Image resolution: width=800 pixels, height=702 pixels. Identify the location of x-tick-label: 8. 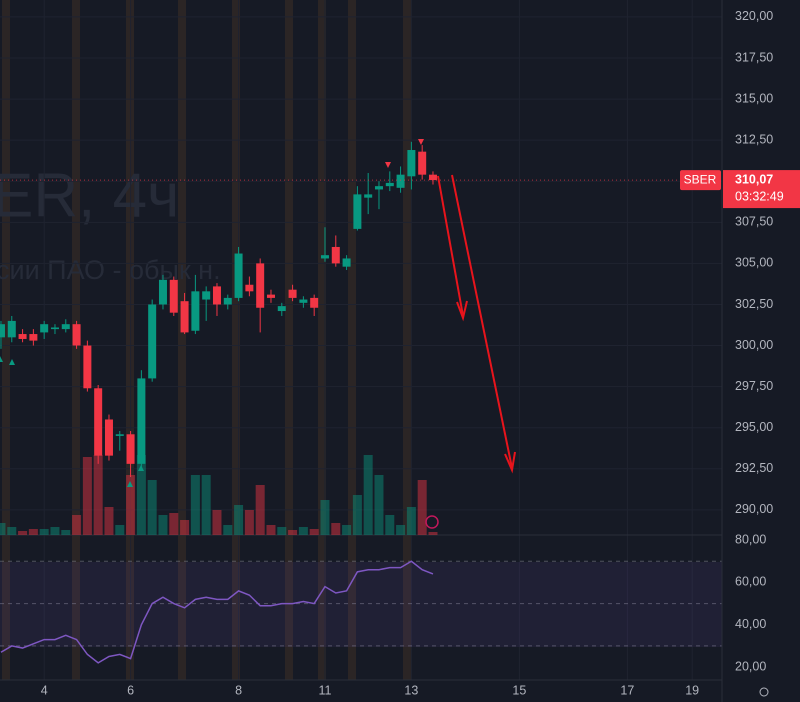
(238, 690).